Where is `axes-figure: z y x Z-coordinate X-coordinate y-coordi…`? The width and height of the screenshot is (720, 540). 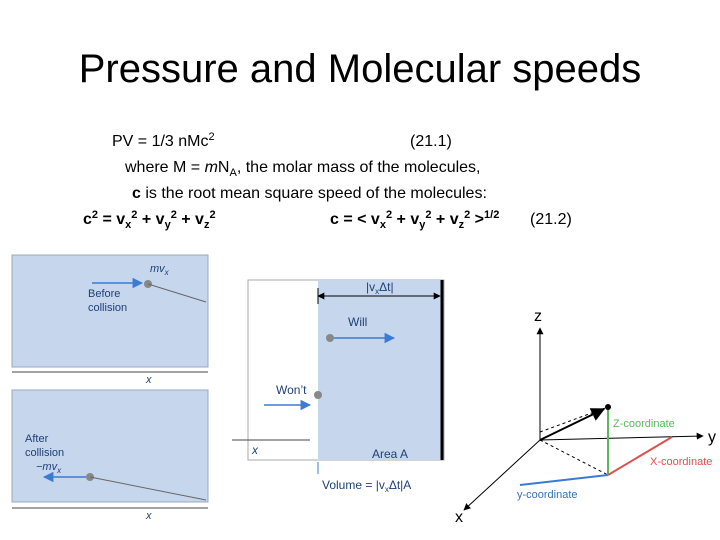
axes-figure: z y x Z-coordinate X-coordinate y-coordi… is located at coordinates (585, 417).